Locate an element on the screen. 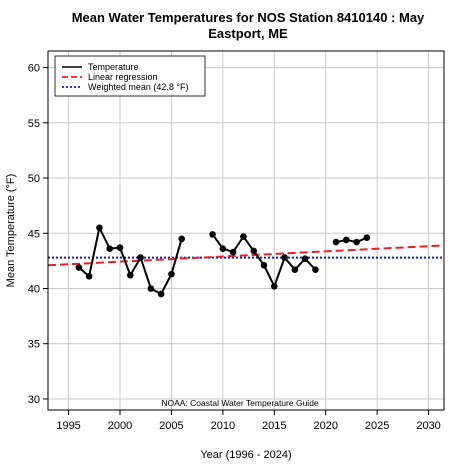 The width and height of the screenshot is (474, 474). legend-temperature-label: Temperature is located at coordinates (113, 67).